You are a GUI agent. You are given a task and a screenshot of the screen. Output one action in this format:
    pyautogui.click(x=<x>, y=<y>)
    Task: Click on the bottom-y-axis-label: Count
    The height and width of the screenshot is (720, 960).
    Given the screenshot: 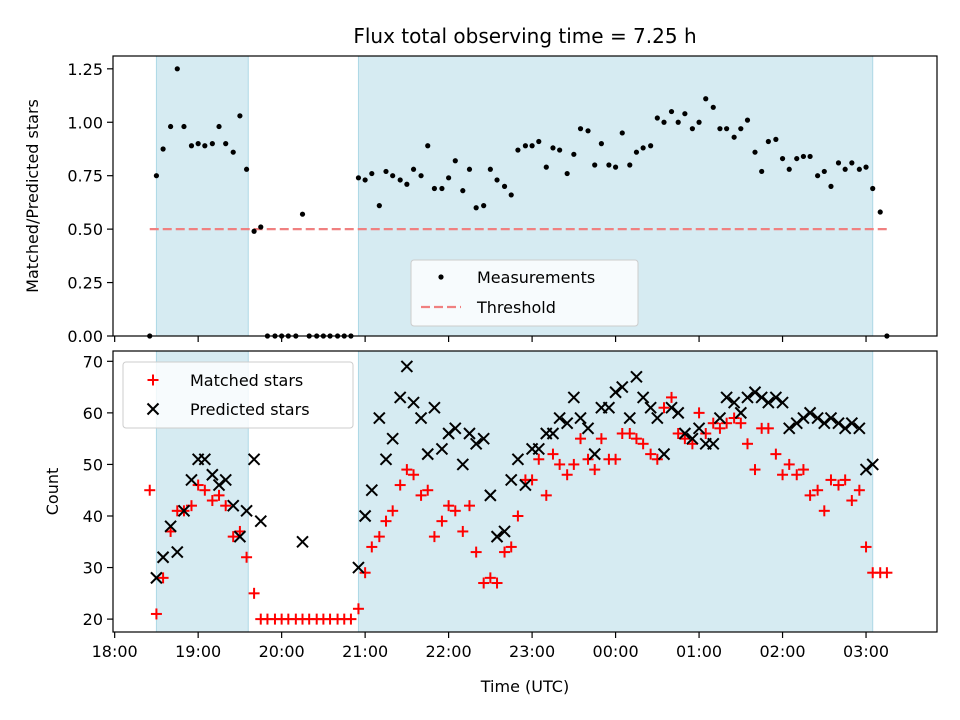 What is the action you would take?
    pyautogui.click(x=52, y=492)
    